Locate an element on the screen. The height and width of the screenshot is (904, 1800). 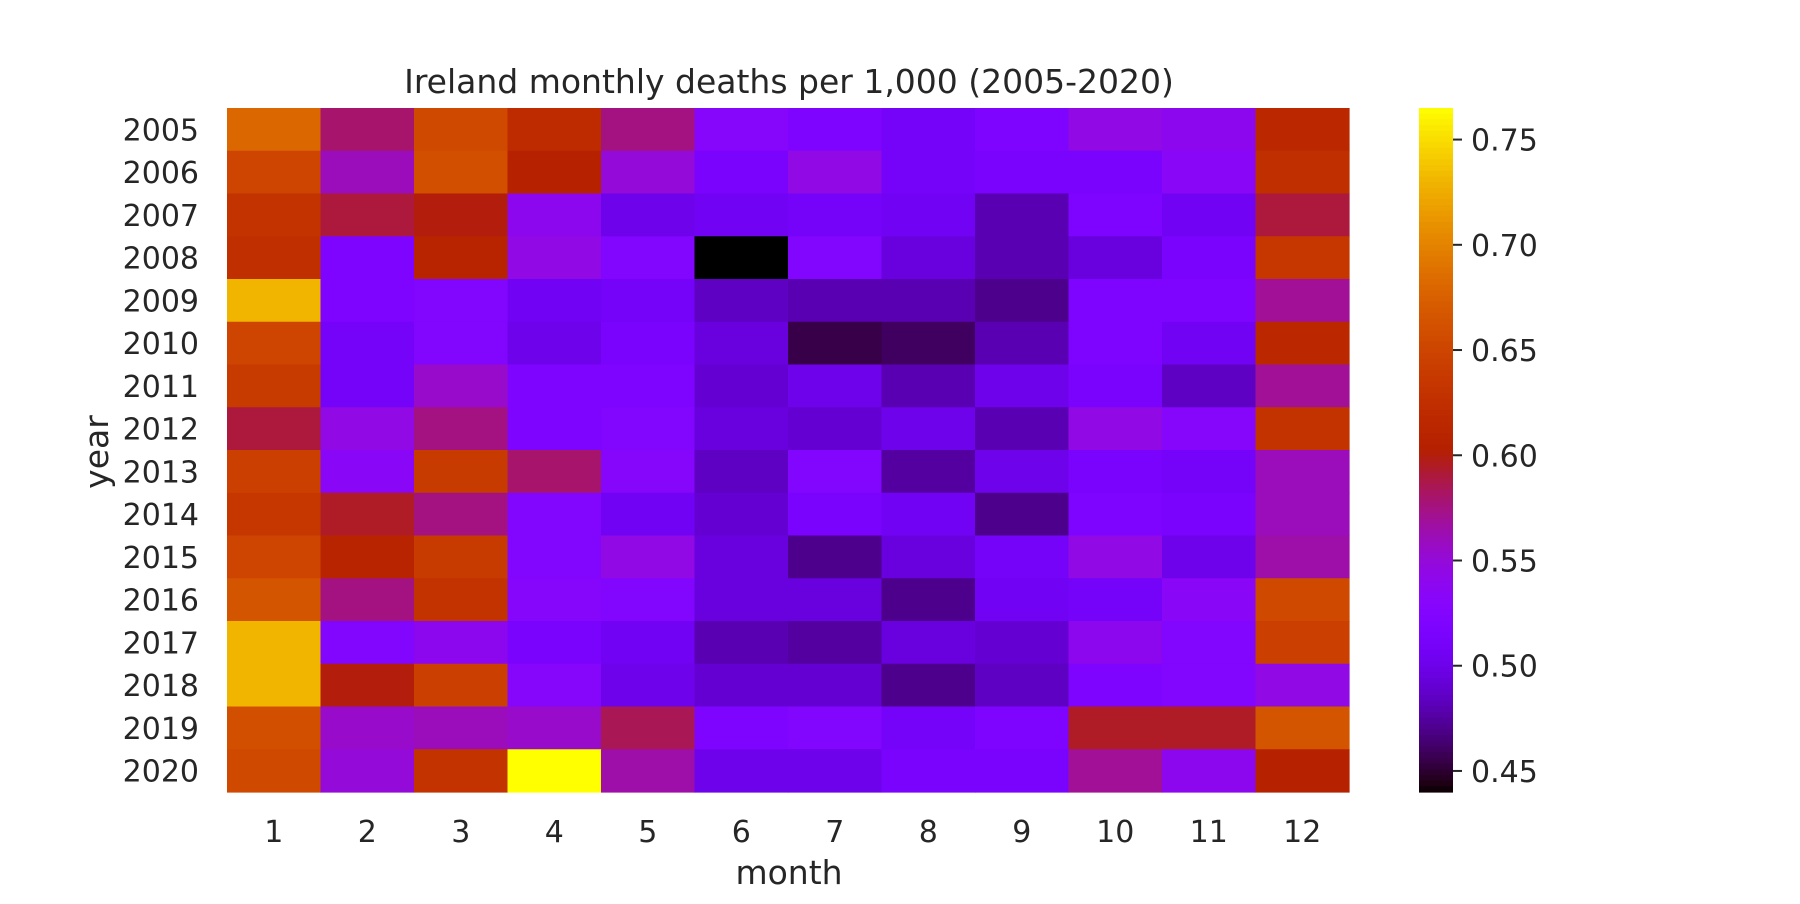
y-tick-label: 2013 is located at coordinates (161, 472).